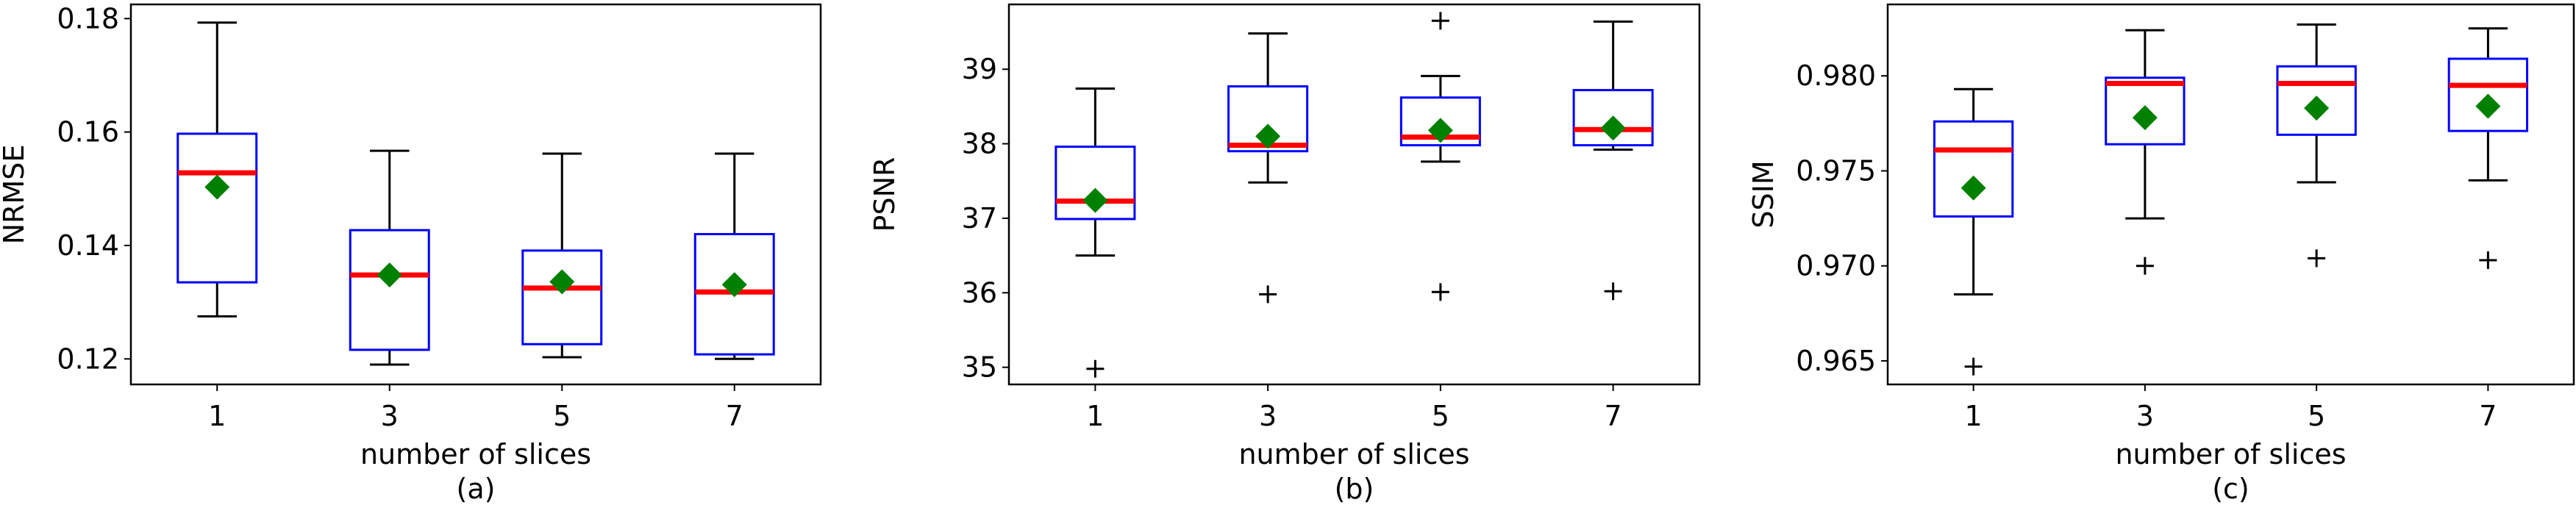 The height and width of the screenshot is (516, 2576). Describe the element at coordinates (1836, 171) in the screenshot. I see `y-tick-label: 0.975` at that location.